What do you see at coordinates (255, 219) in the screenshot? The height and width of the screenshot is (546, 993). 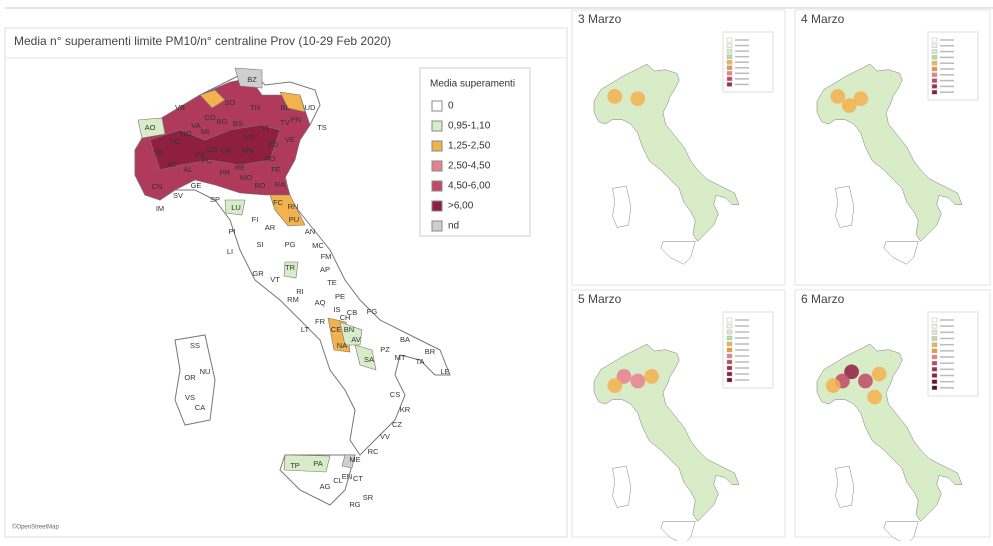 I see `province-label: FI` at bounding box center [255, 219].